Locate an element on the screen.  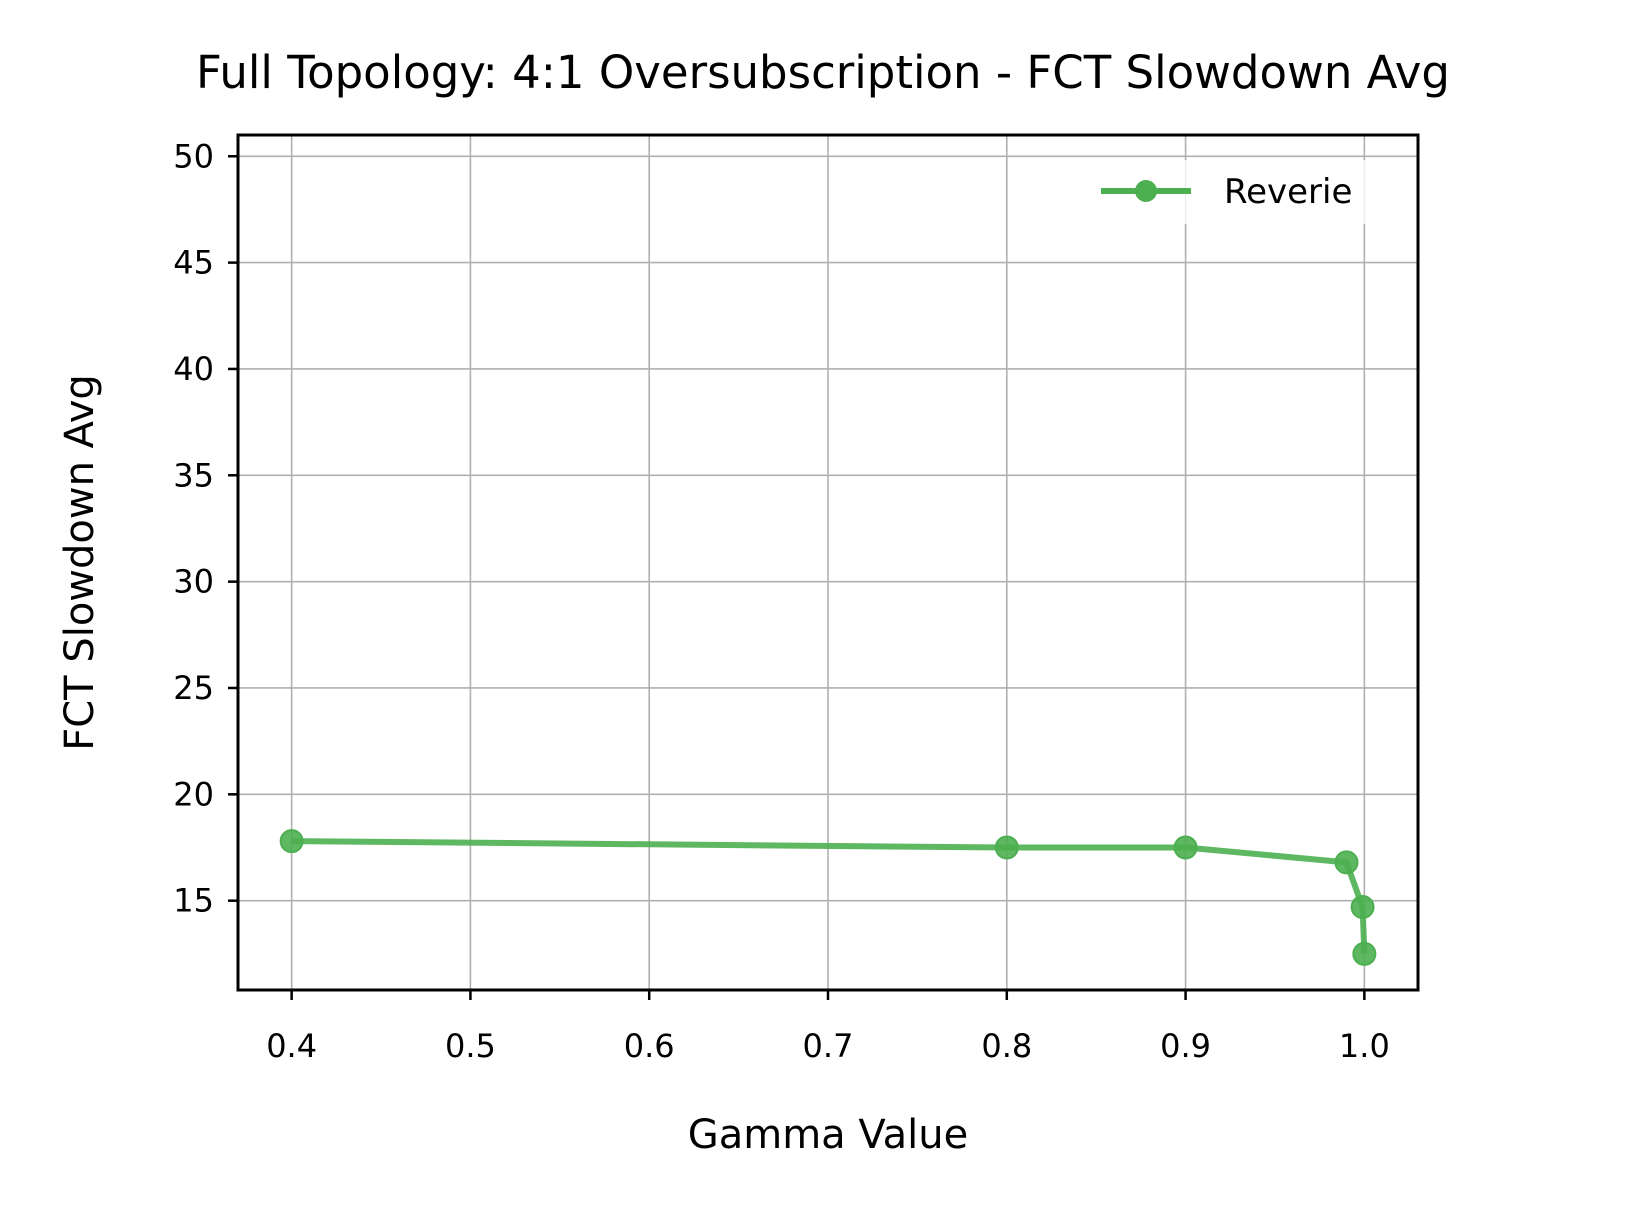
y-tick-label: 45 is located at coordinates (193, 263).